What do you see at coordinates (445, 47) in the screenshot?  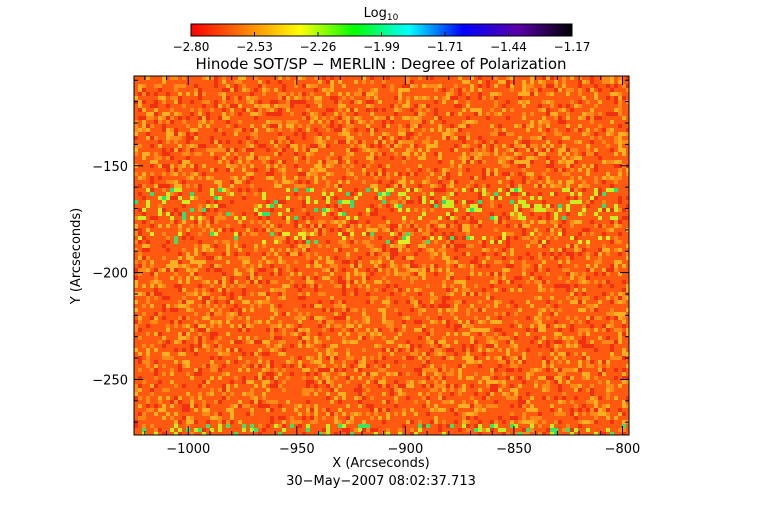 I see `colorbar-tick-label: −1.71` at bounding box center [445, 47].